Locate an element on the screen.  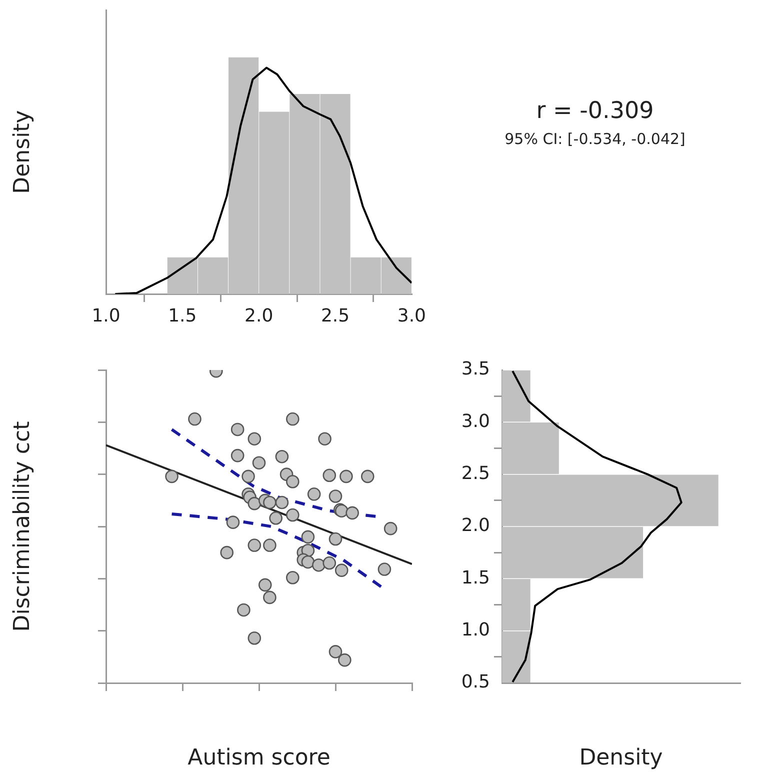
x-tick-label: 1.0 is located at coordinates (106, 315).